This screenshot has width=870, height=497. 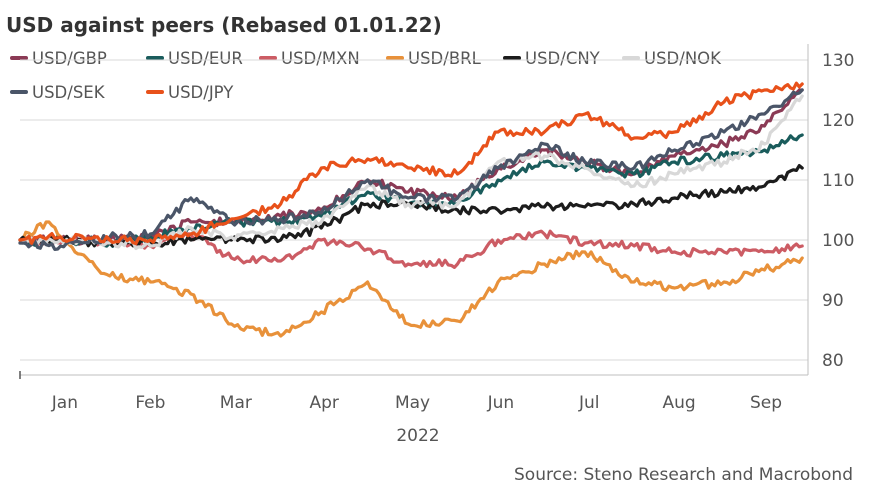 What do you see at coordinates (224, 25) in the screenshot?
I see `chart-title: USD against peers (Rebased 01.01.22)` at bounding box center [224, 25].